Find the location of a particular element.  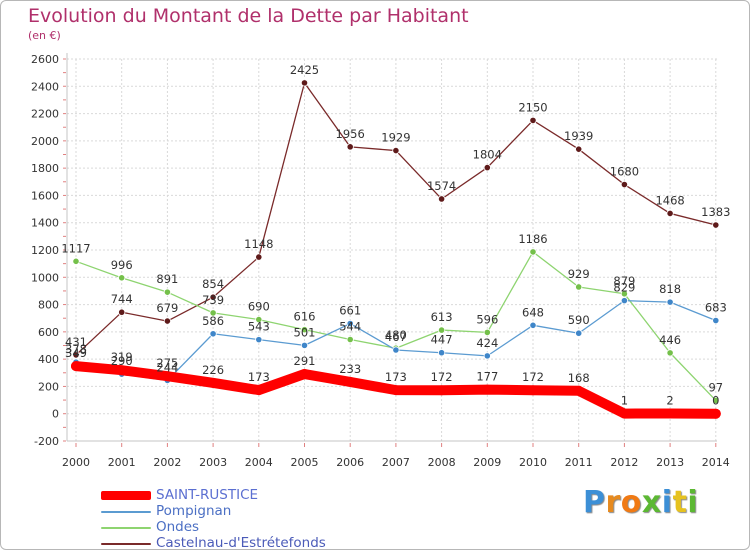

x-tick-label: 2012 is located at coordinates (624, 462).